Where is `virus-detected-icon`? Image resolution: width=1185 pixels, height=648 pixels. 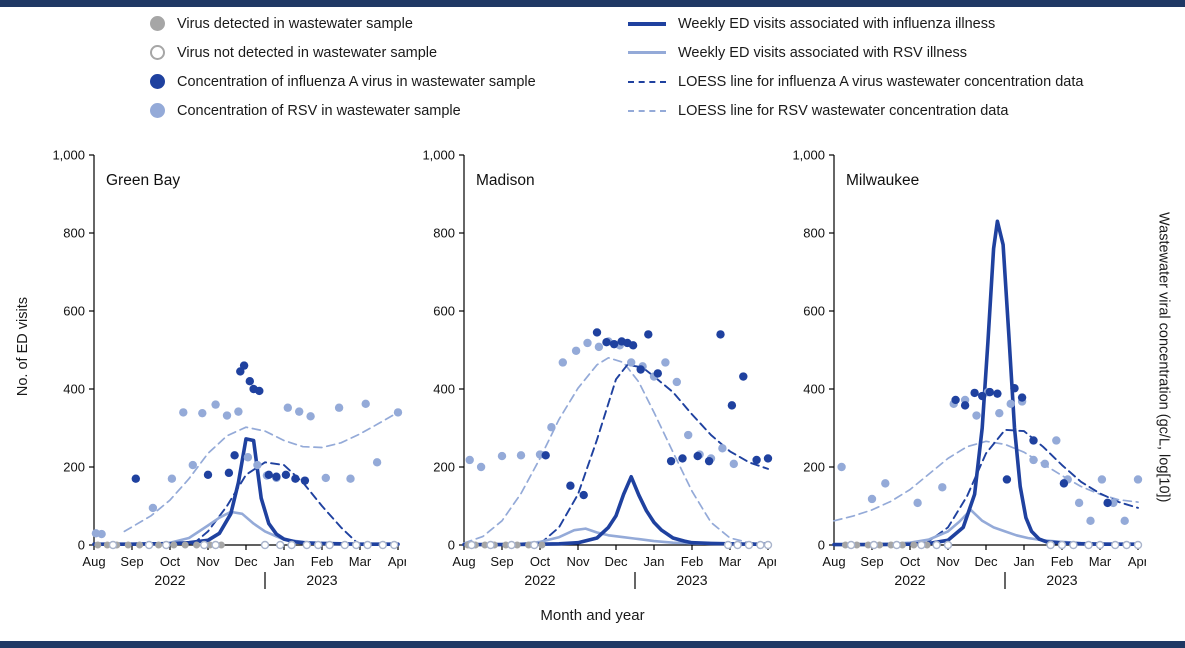 virus-detected-icon is located at coordinates (157, 23).